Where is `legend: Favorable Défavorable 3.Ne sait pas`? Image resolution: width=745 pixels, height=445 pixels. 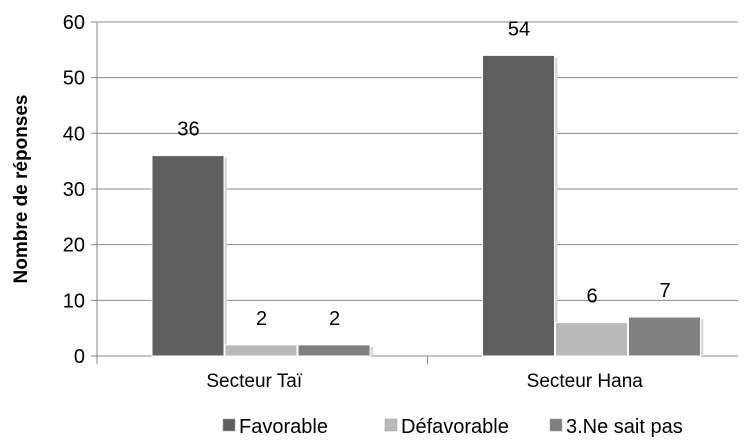 legend: Favorable Défavorable 3.Ne sait pas is located at coordinates (452, 427).